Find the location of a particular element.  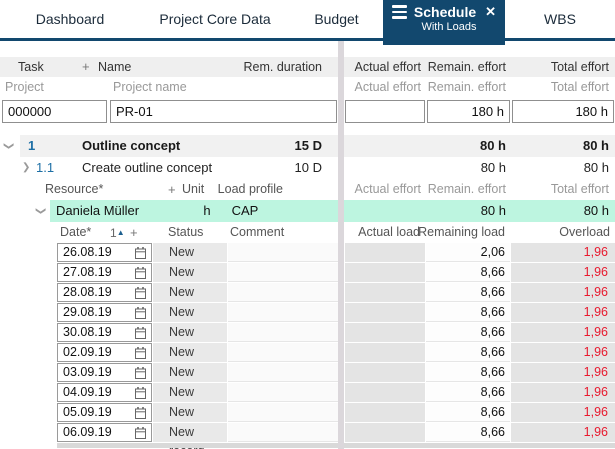

col-name: Name is located at coordinates (115, 67).